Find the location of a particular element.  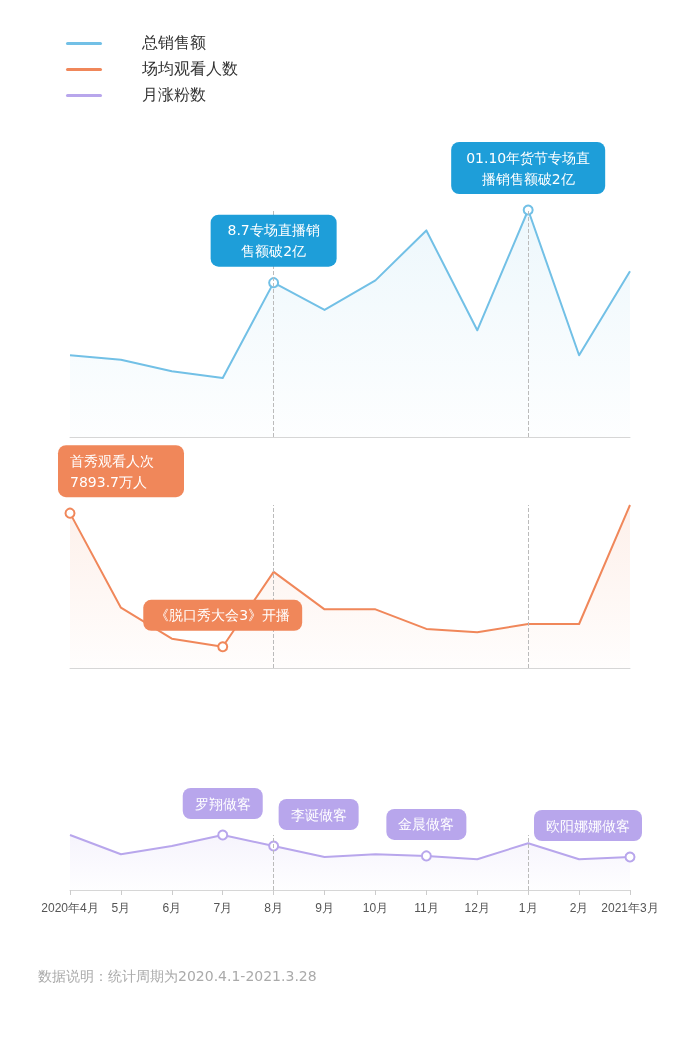

annotation: 李诞做客 is located at coordinates (318, 814).